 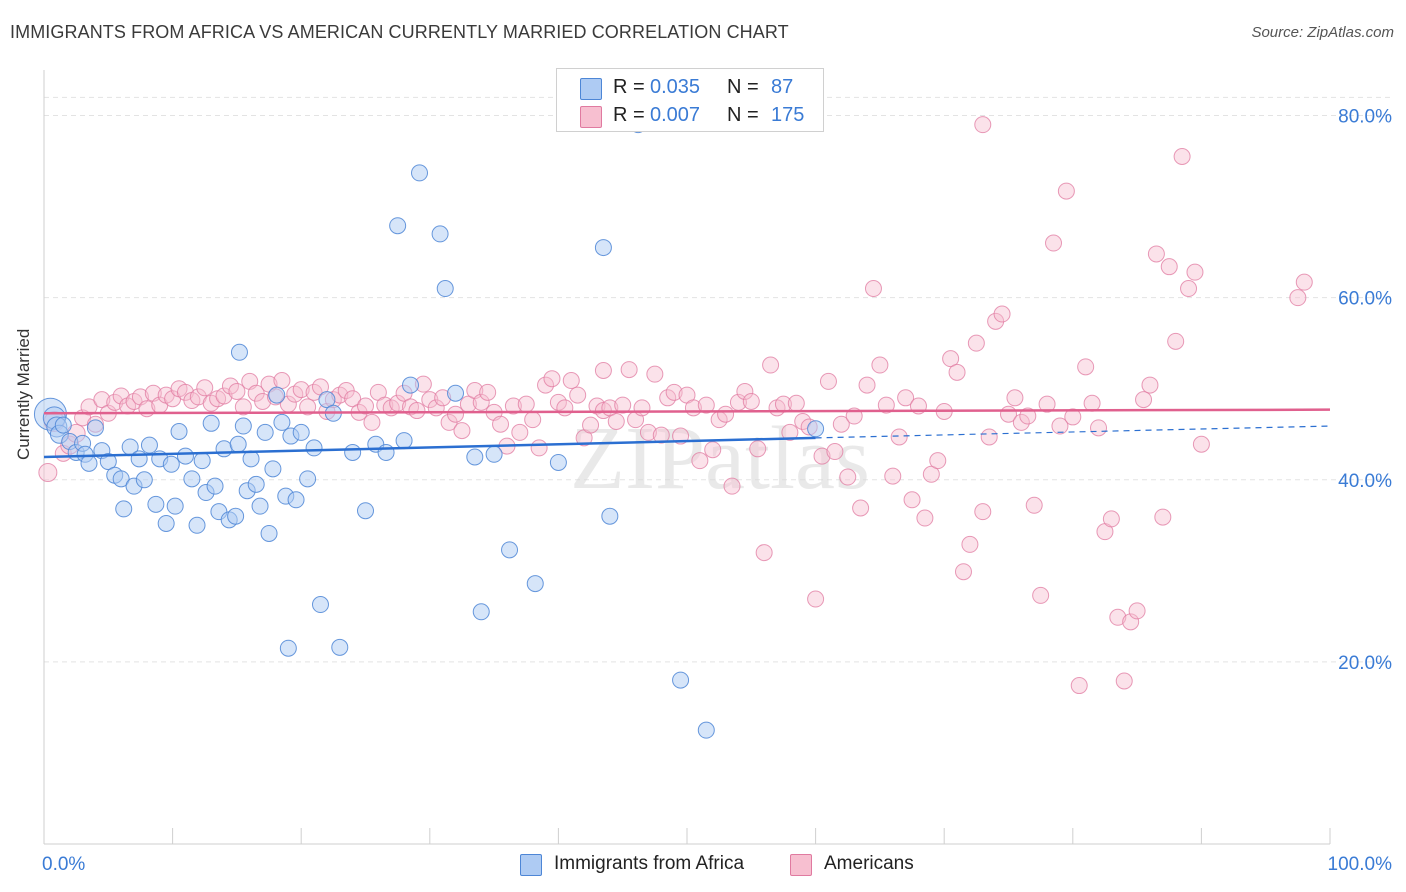 I want to click on x-tick-label: 0.0%, so click(x=63, y=864).